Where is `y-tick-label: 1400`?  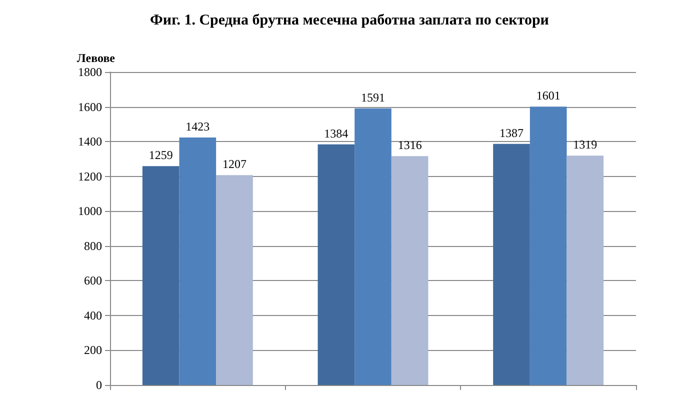
y-tick-label: 1400 is located at coordinates (90, 141).